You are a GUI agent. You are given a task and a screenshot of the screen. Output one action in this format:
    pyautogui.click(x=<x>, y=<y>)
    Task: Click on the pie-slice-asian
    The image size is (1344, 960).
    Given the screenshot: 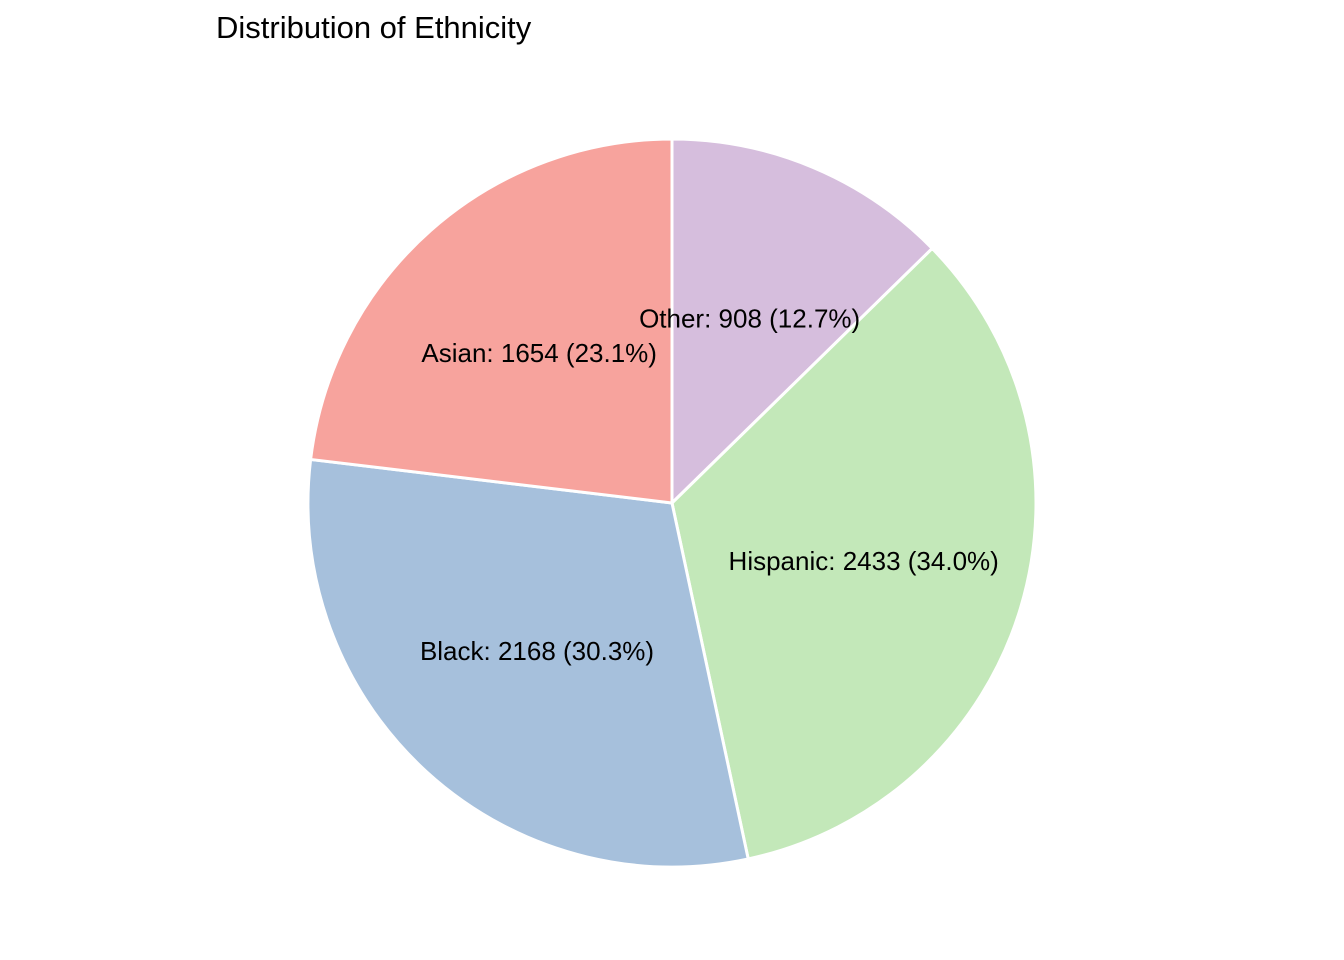 What is the action you would take?
    pyautogui.click(x=491, y=321)
    